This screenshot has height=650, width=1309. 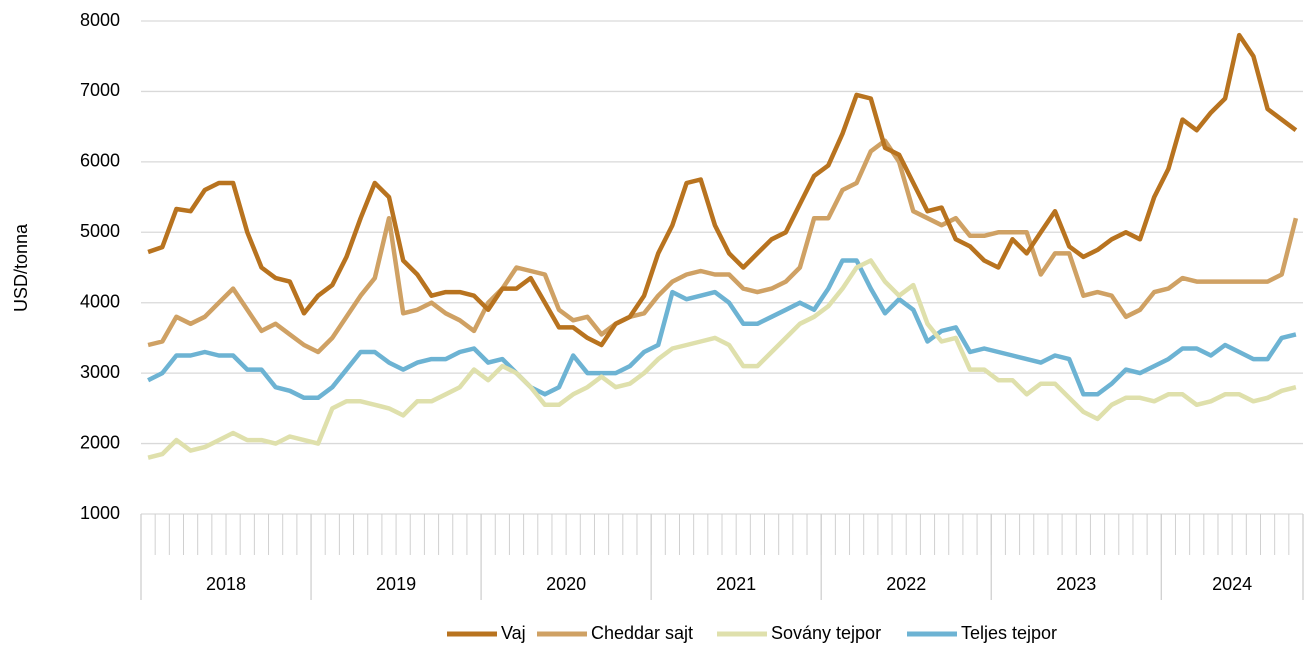 What do you see at coordinates (100, 301) in the screenshot?
I see `y-tick-label: 4000` at bounding box center [100, 301].